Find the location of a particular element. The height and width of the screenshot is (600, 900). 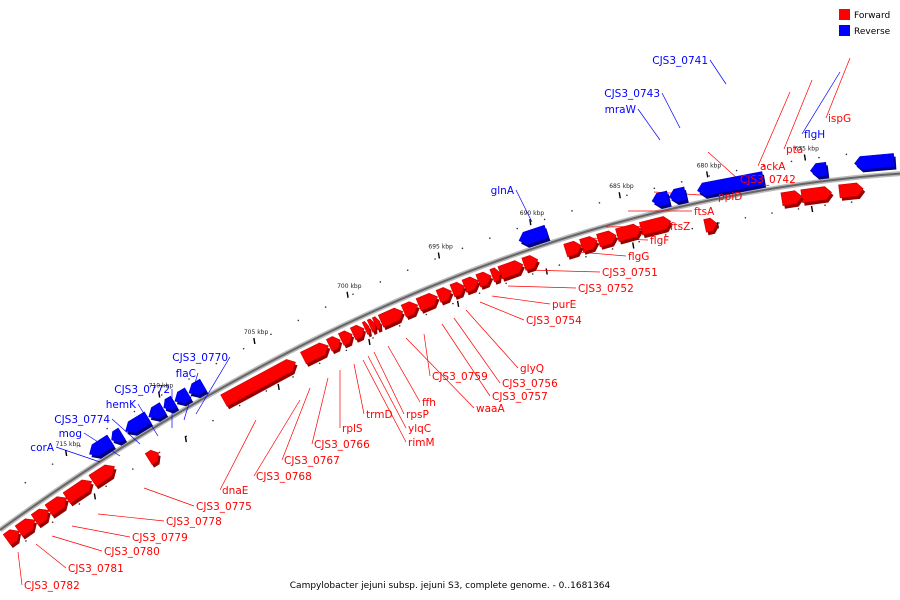

gene-label: CJS3_0775 is located at coordinates (224, 507).